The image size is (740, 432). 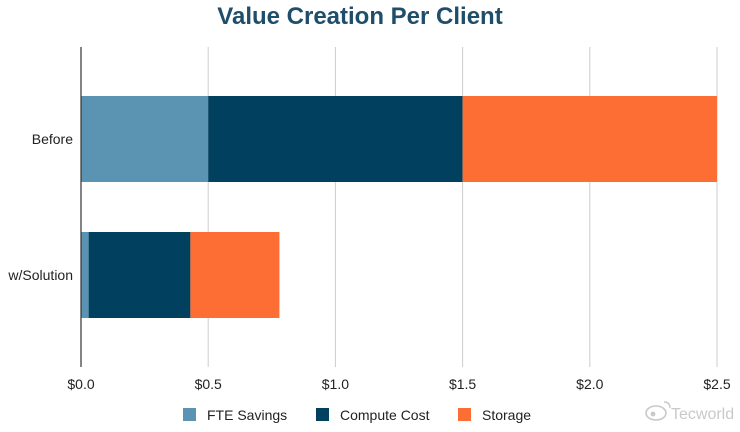 I want to click on legend-item: Storage, so click(x=494, y=415).